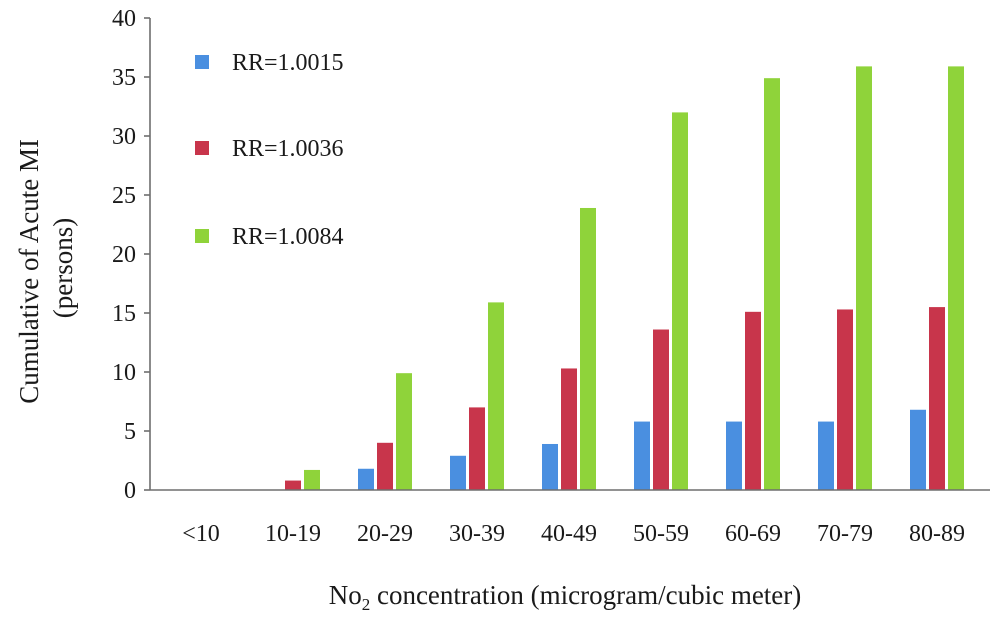 This screenshot has height=625, width=1000. Describe the element at coordinates (130, 432) in the screenshot. I see `y-tick-label: 5` at that location.